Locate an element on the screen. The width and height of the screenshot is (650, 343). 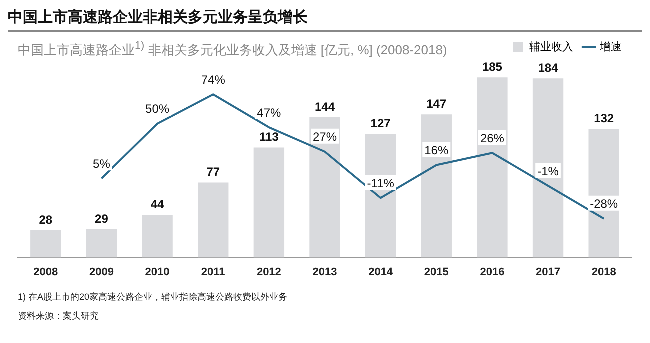
data-label: 113 is located at coordinates (270, 137).